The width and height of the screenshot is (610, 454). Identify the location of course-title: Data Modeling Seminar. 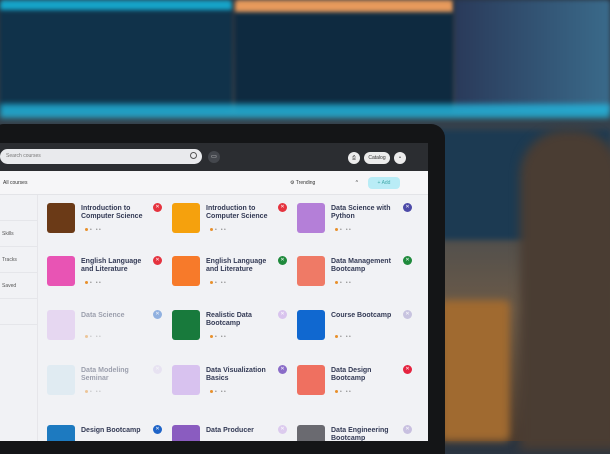
(105, 374).